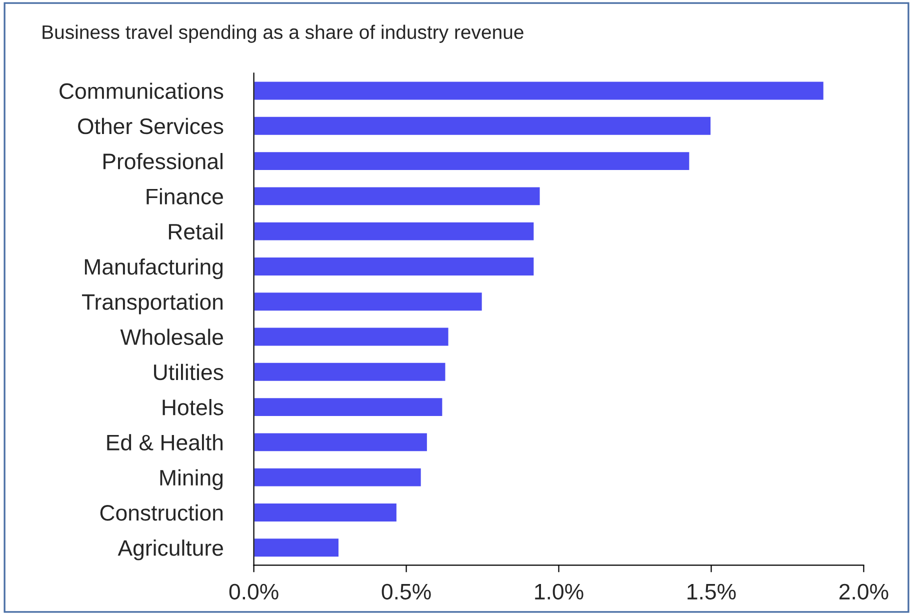  I want to click on chart-title: Business travel spending as a share of industry revenue, so click(283, 33).